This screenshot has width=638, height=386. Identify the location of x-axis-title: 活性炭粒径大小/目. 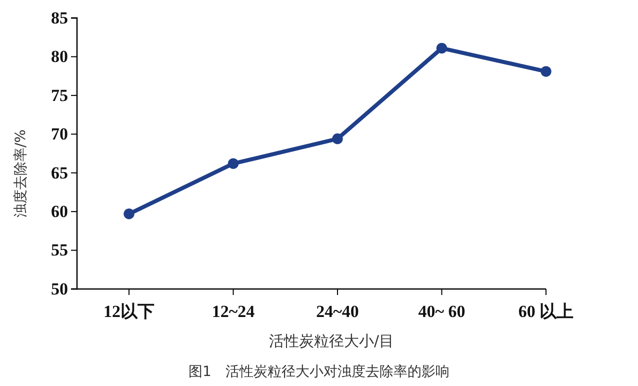
(331, 341).